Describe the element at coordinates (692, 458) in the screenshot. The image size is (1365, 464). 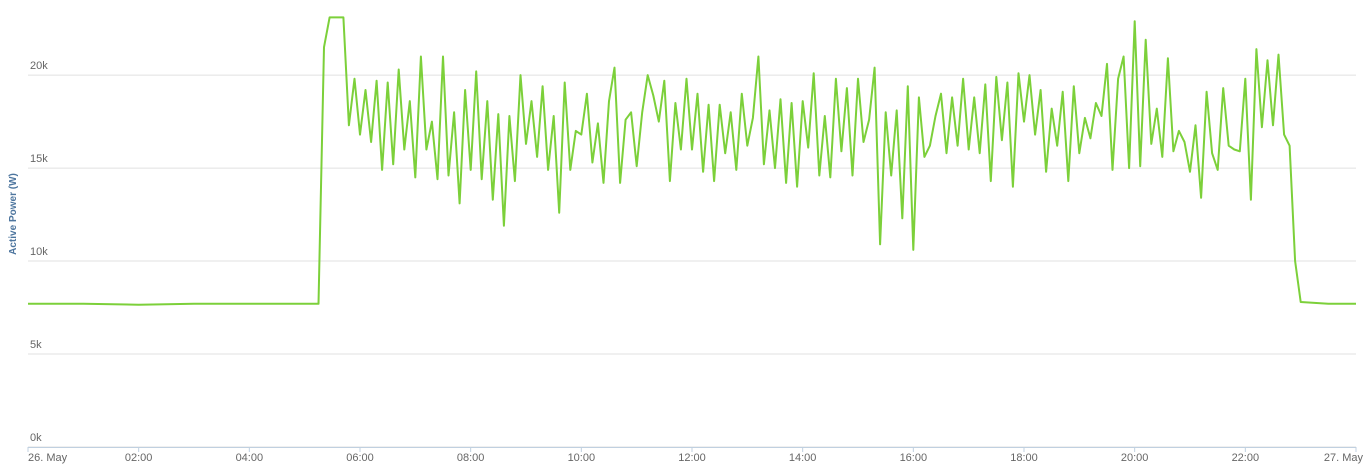
I see `x-tick-label: 12:00` at that location.